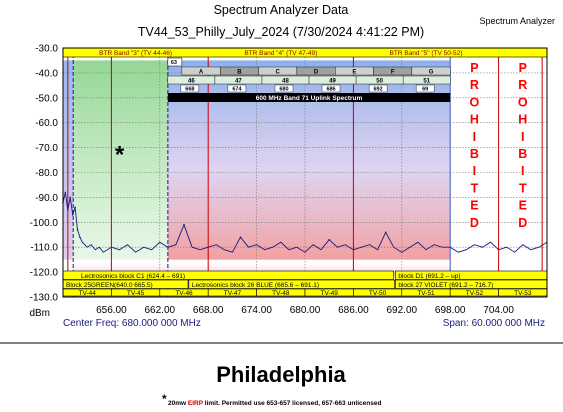  What do you see at coordinates (88, 293) in the screenshot?
I see `tv-channel-label: TV-44` at bounding box center [88, 293].